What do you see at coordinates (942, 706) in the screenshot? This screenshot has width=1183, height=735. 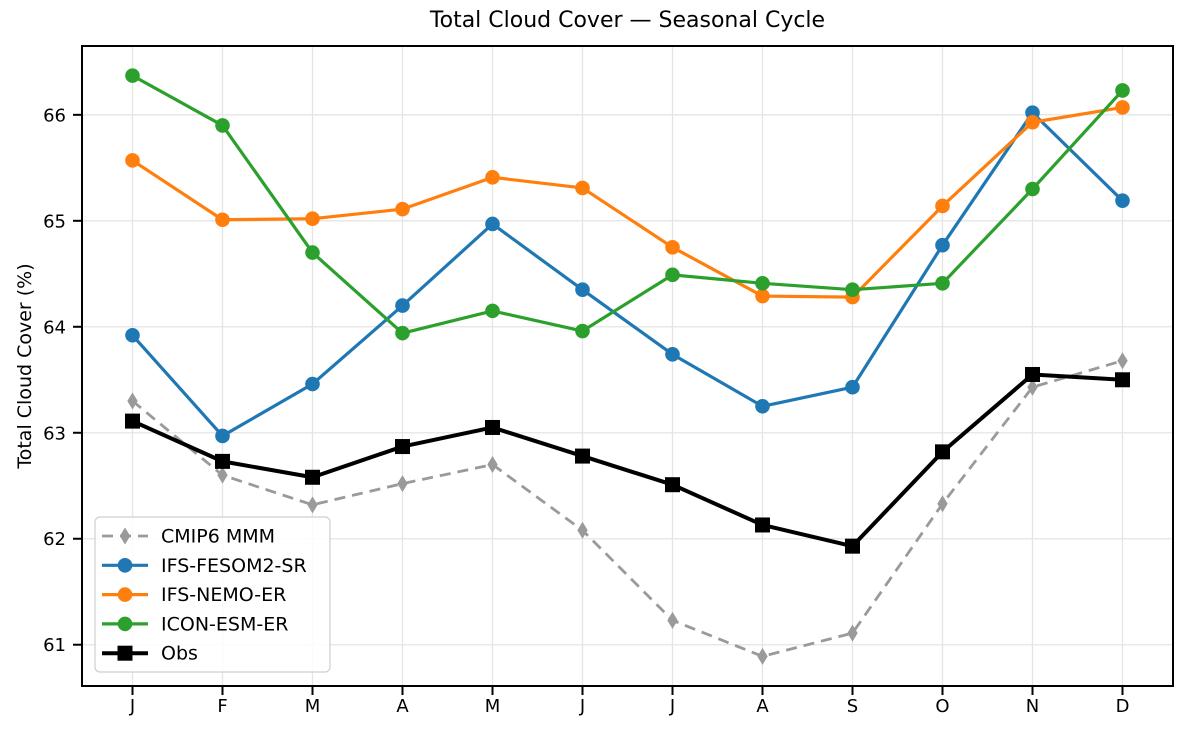 I see `x-tick-label: O` at bounding box center [942, 706].